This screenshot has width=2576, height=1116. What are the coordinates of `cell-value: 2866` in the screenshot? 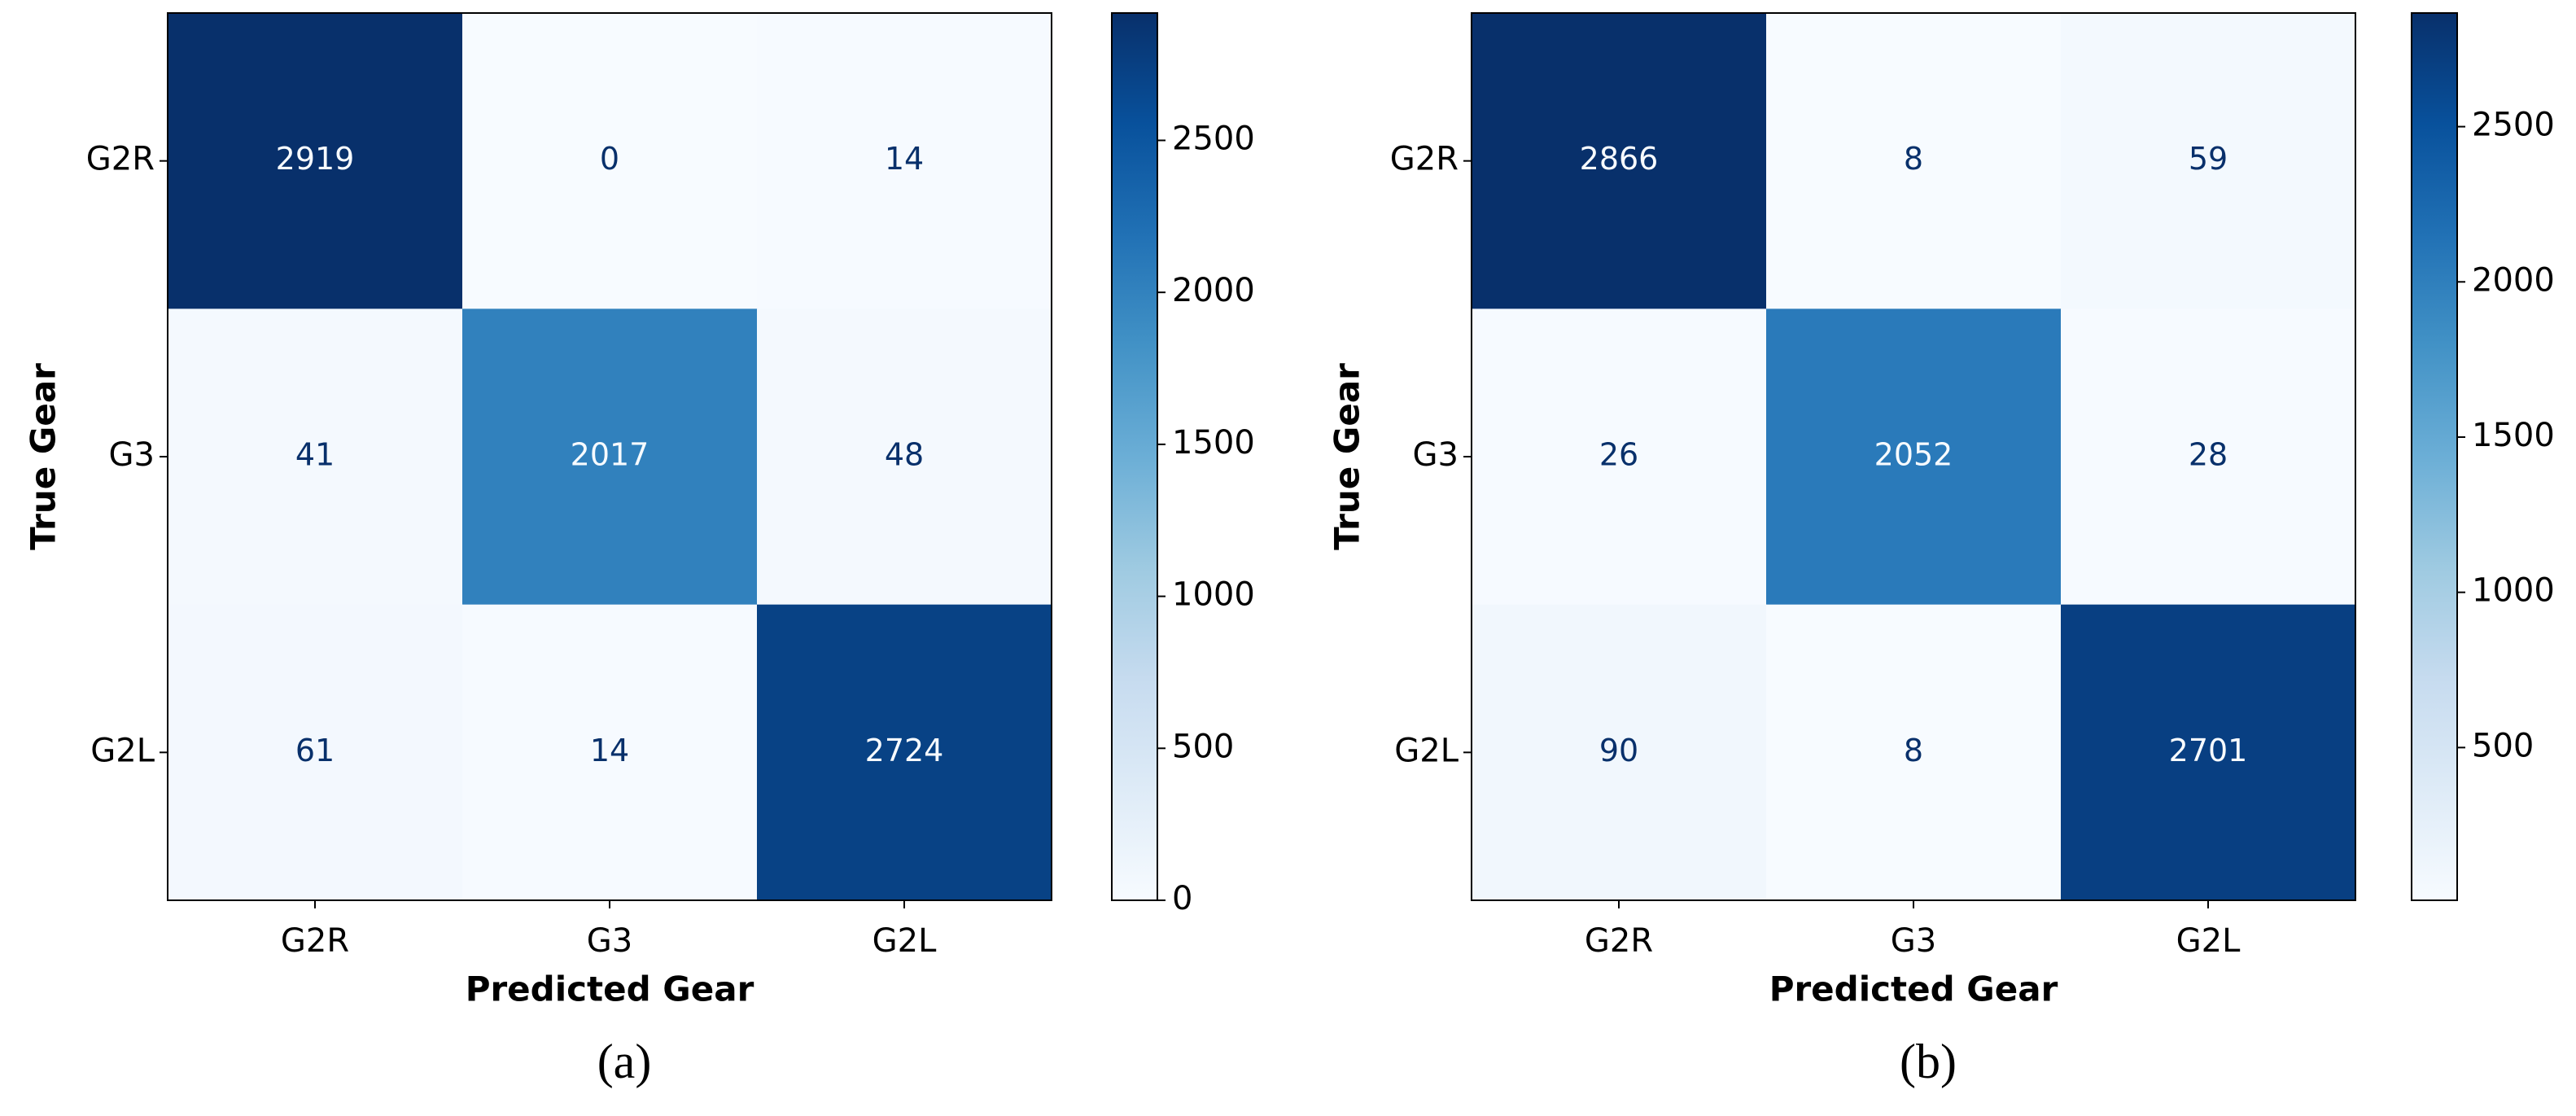 It's located at (1619, 159).